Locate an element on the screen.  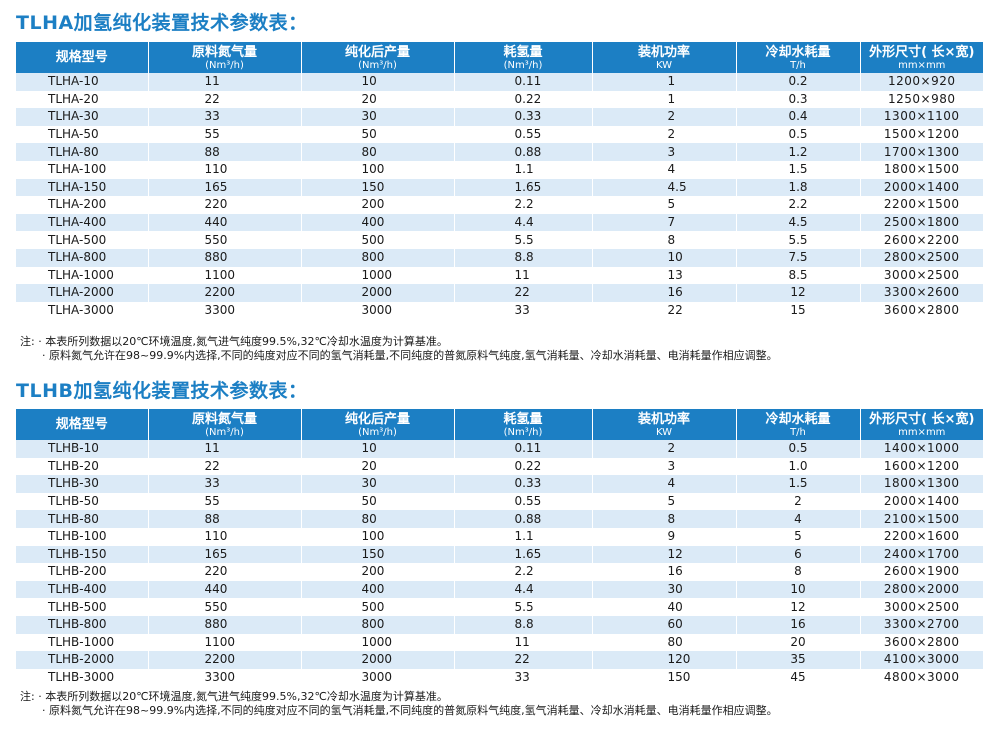
table-cell: TLHA-2000 is located at coordinates (82, 293).